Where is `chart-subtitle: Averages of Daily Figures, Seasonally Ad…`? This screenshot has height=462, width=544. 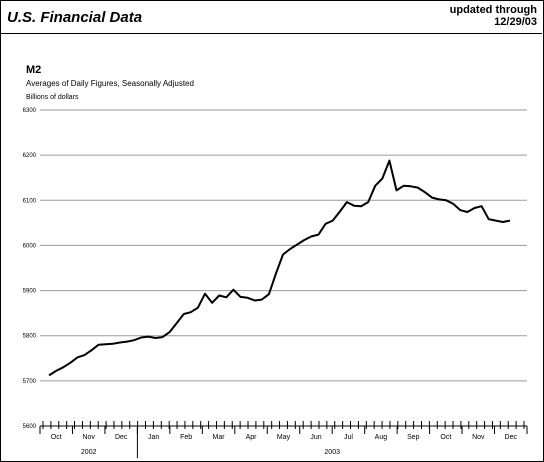
chart-subtitle: Averages of Daily Figures, Seasonally Ad… is located at coordinates (110, 83).